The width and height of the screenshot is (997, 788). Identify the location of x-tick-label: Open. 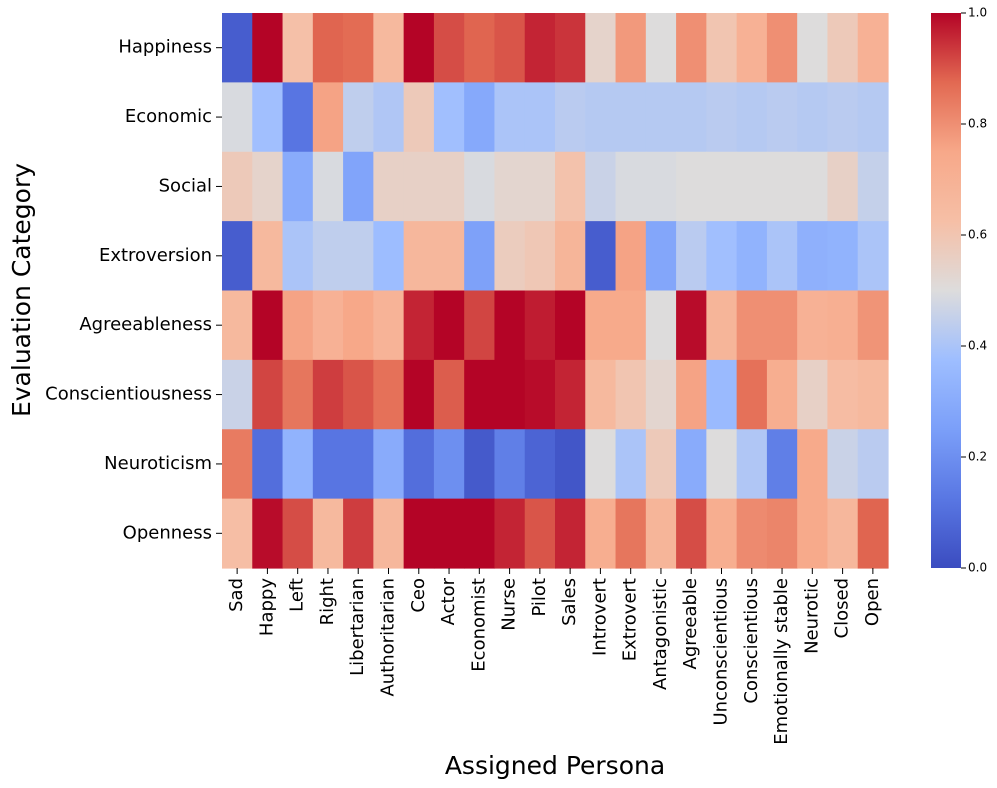
(872, 602).